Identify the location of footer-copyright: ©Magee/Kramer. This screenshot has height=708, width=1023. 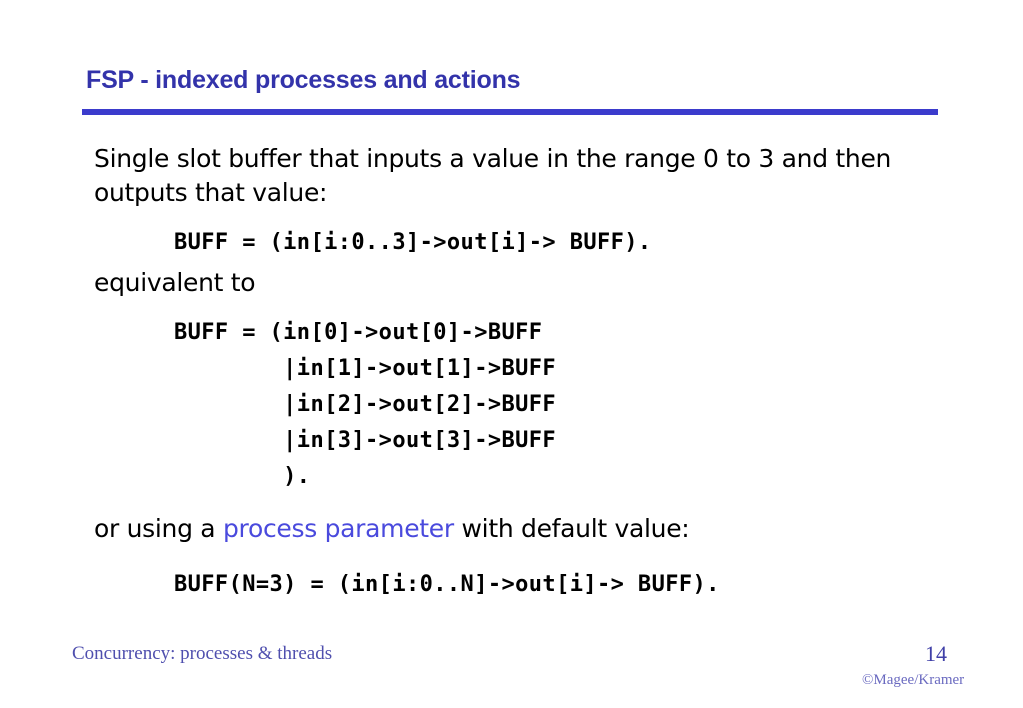
(913, 680).